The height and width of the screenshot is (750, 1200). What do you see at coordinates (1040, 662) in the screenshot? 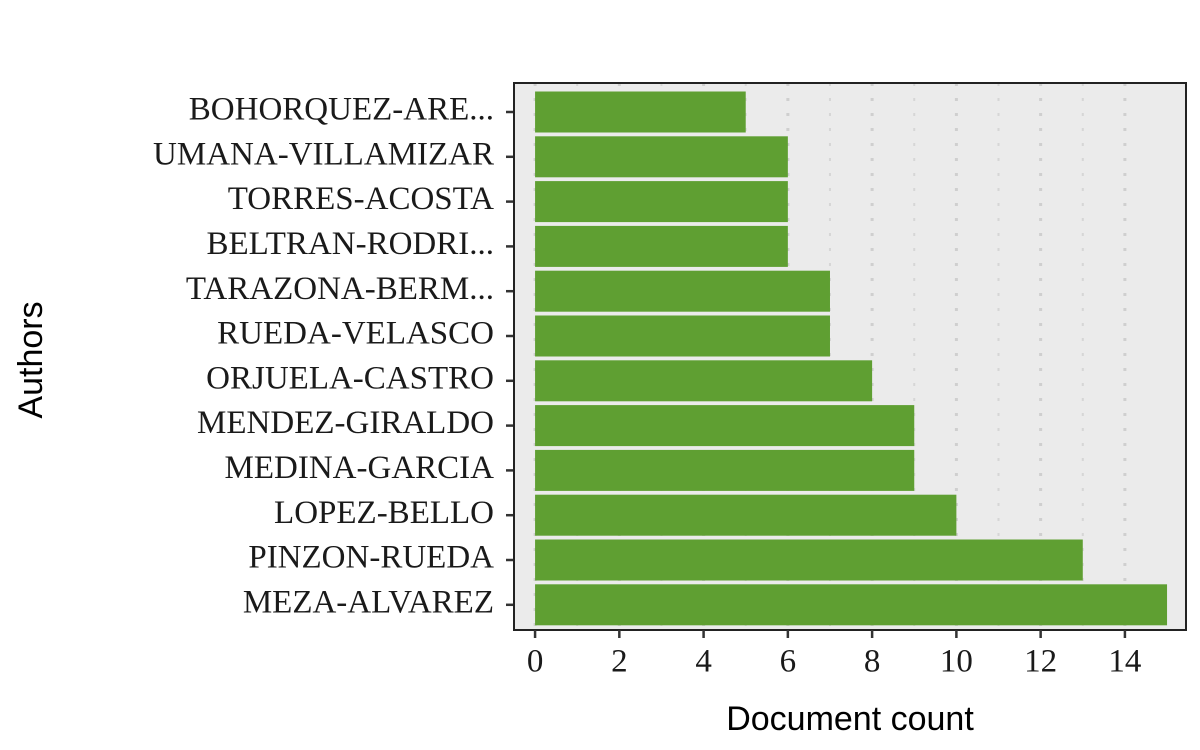
I see `x-tick-label: 12` at bounding box center [1040, 662].